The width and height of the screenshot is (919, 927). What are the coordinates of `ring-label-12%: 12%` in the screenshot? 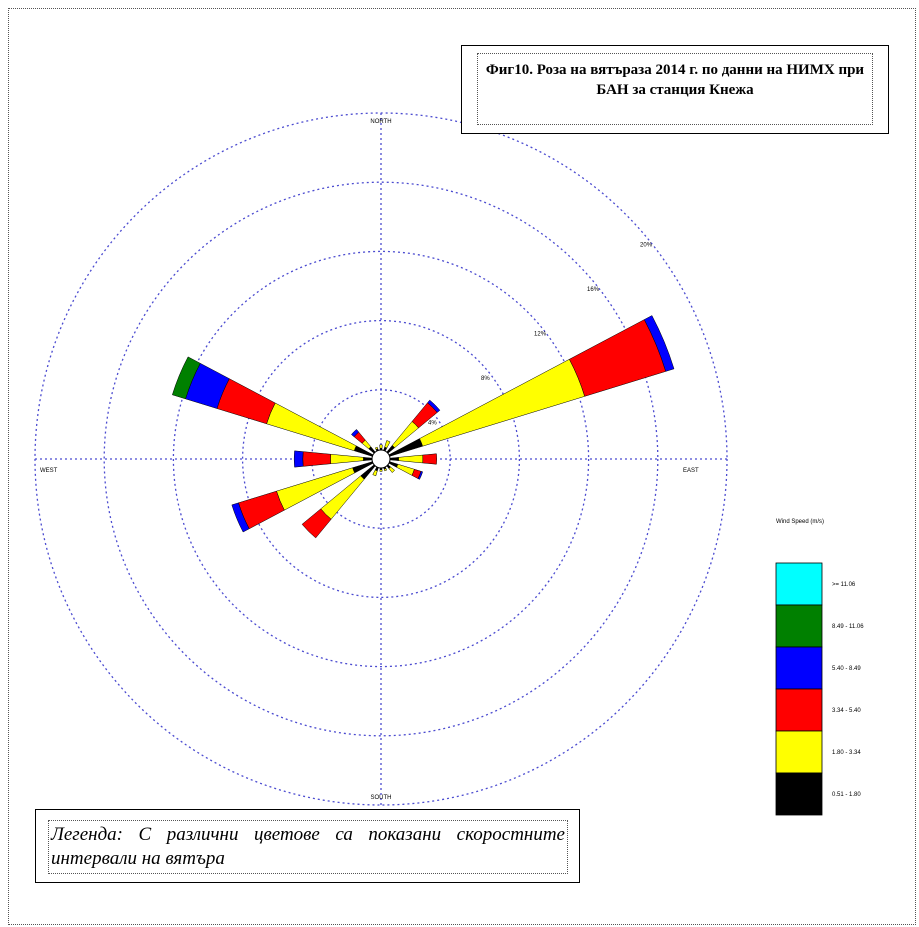 It's located at (540, 335).